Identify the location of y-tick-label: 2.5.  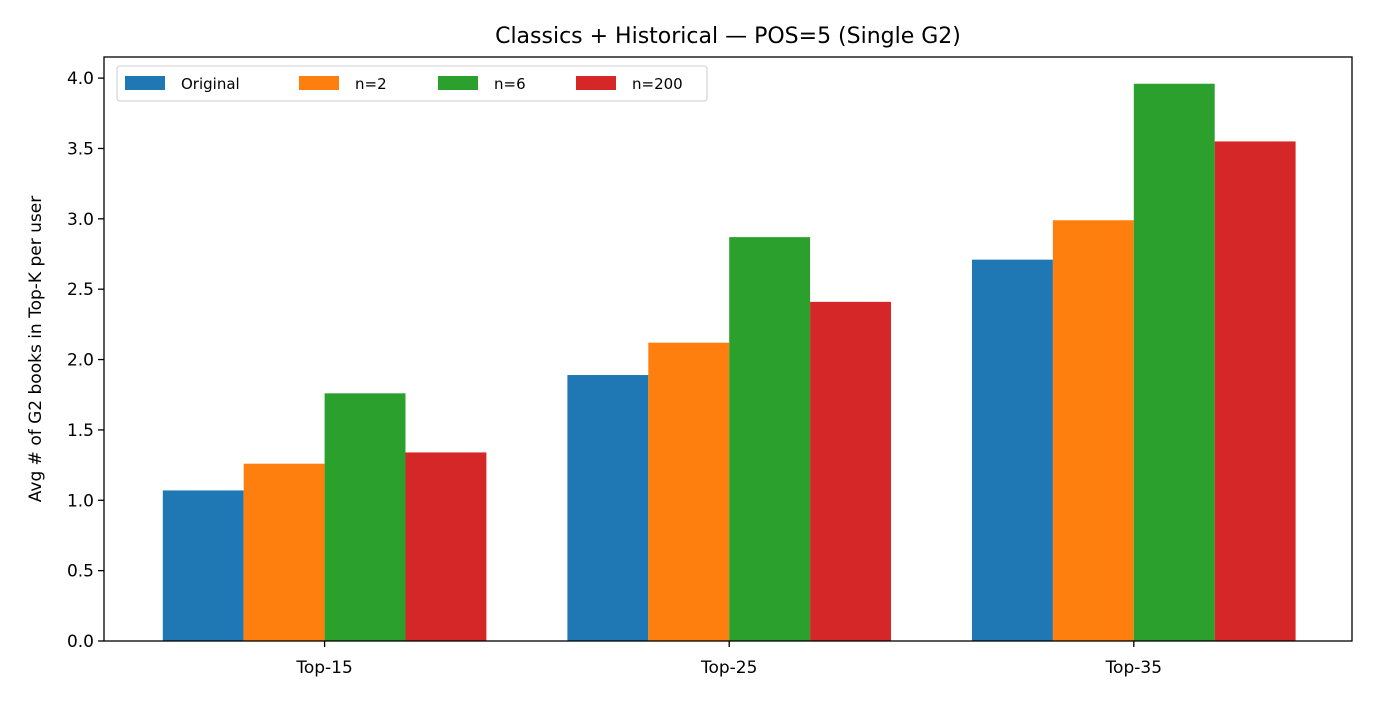
(80, 290).